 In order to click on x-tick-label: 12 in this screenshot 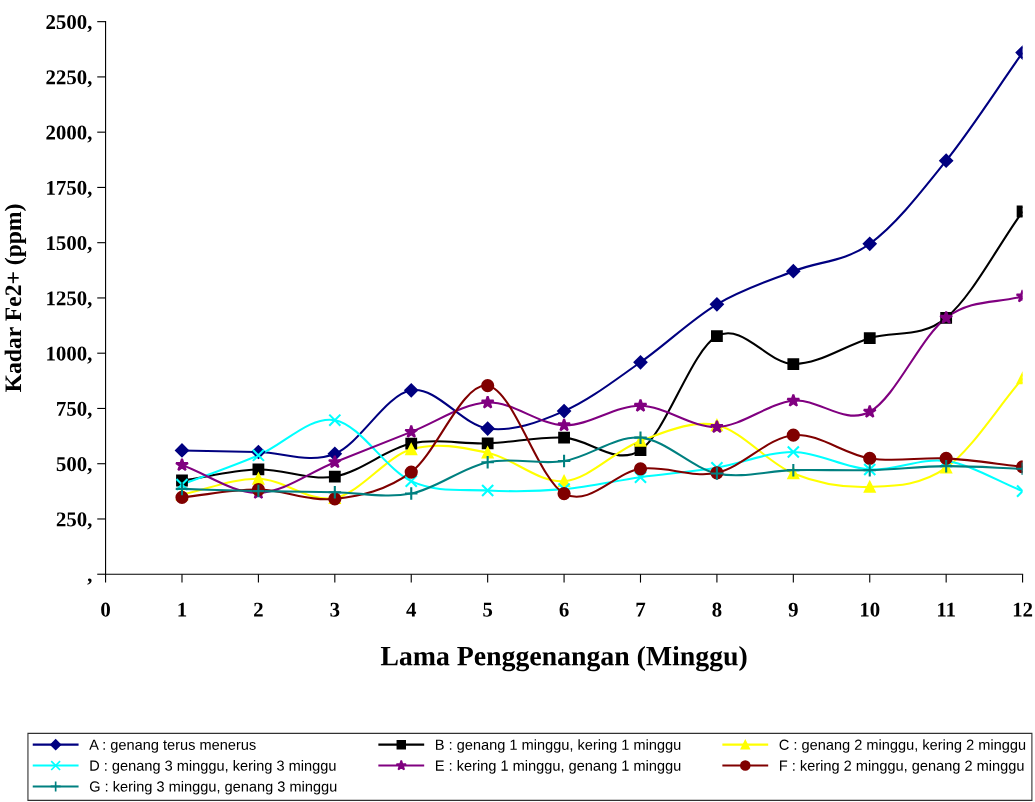, I will do `click(1023, 609)`.